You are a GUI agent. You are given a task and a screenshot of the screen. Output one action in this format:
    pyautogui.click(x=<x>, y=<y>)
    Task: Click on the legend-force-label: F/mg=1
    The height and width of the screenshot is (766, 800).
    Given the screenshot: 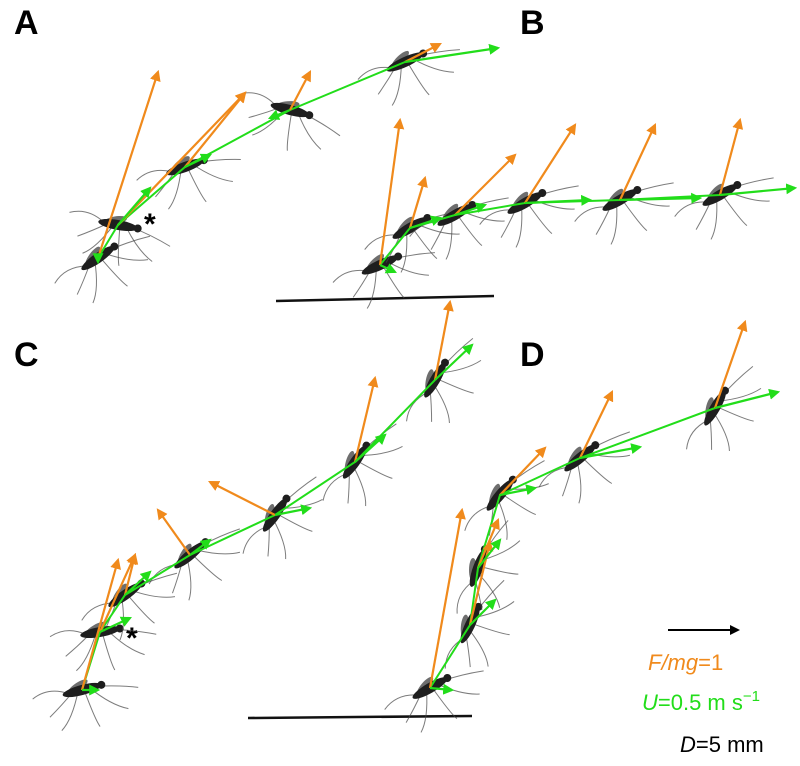 What is the action you would take?
    pyautogui.click(x=685, y=662)
    